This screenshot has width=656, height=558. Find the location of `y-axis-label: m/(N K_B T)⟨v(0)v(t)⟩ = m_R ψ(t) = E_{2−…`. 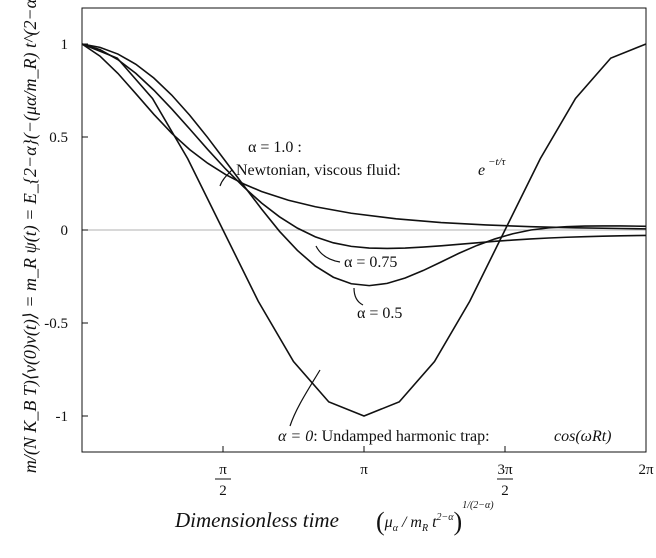

y-axis-label: m/(N K_B T)⟨v(0)v(t)⟩ = m_R ψ(t) = E_{2−… is located at coordinates (30, 236).